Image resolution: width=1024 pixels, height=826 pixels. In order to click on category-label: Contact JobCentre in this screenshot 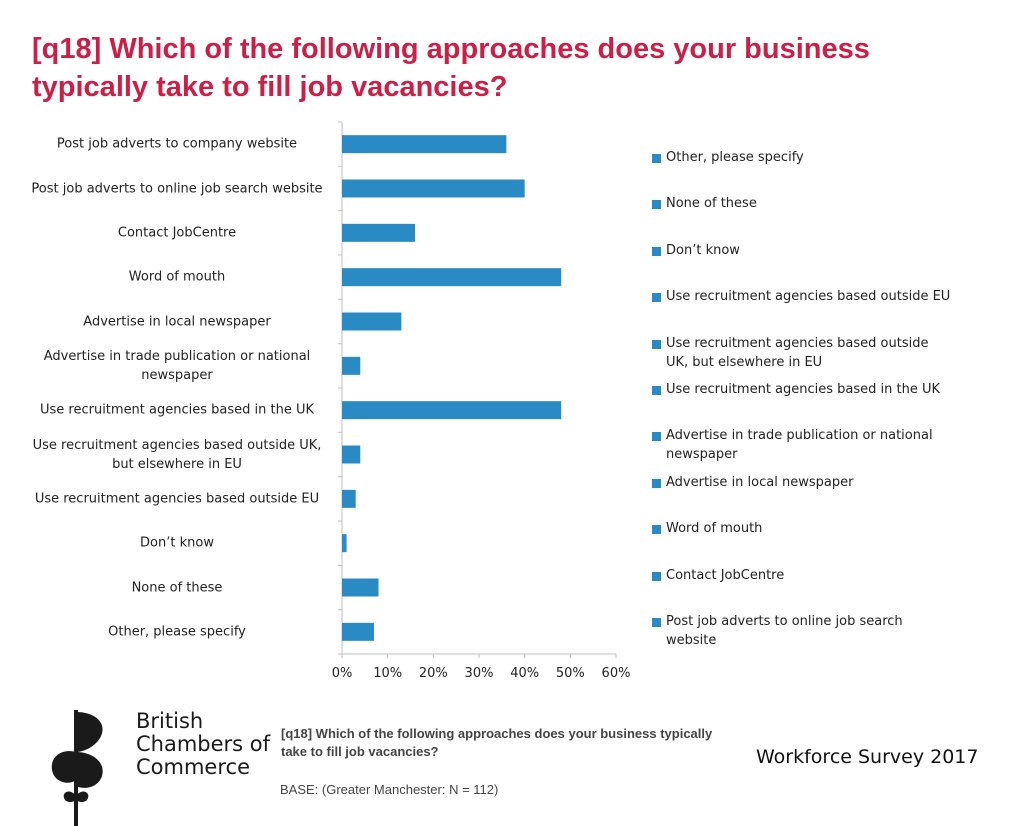, I will do `click(177, 233)`.